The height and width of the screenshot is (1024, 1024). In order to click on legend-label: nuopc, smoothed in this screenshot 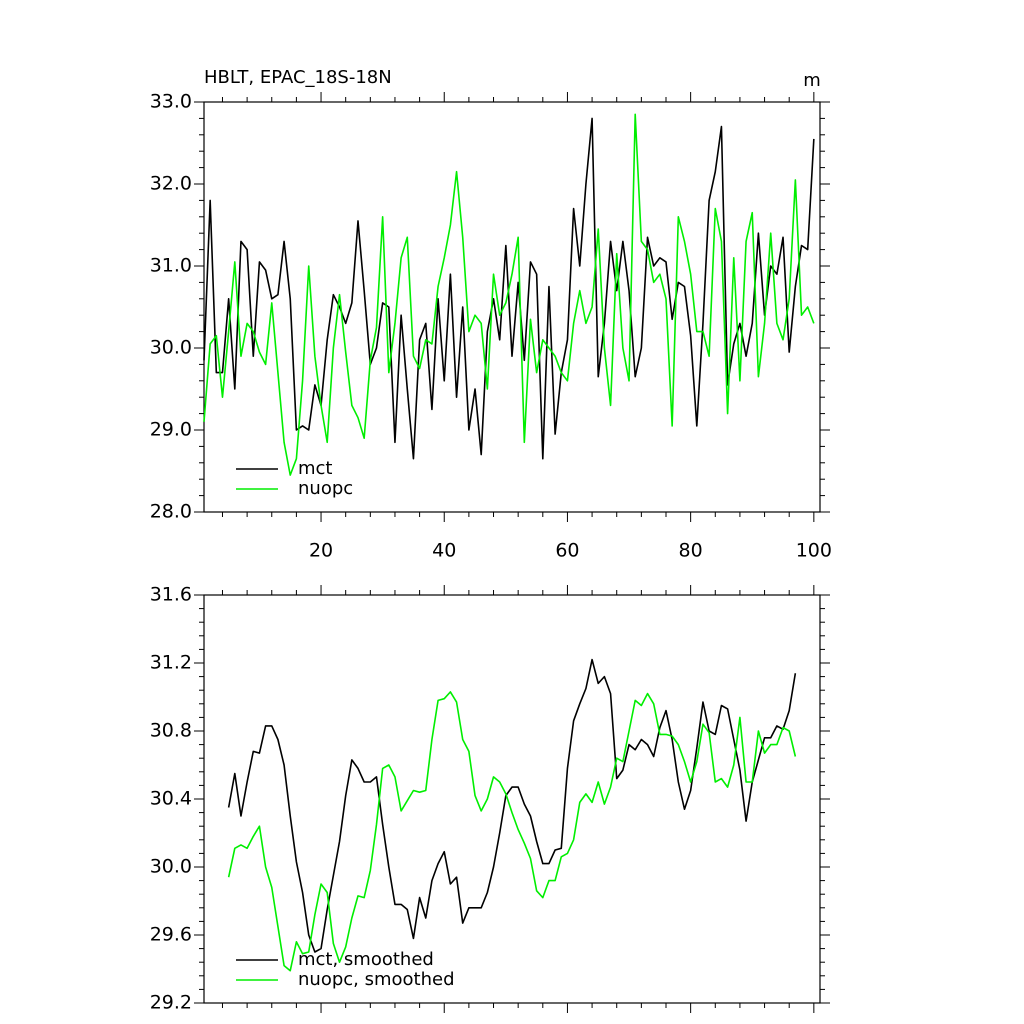, I will do `click(376, 979)`.